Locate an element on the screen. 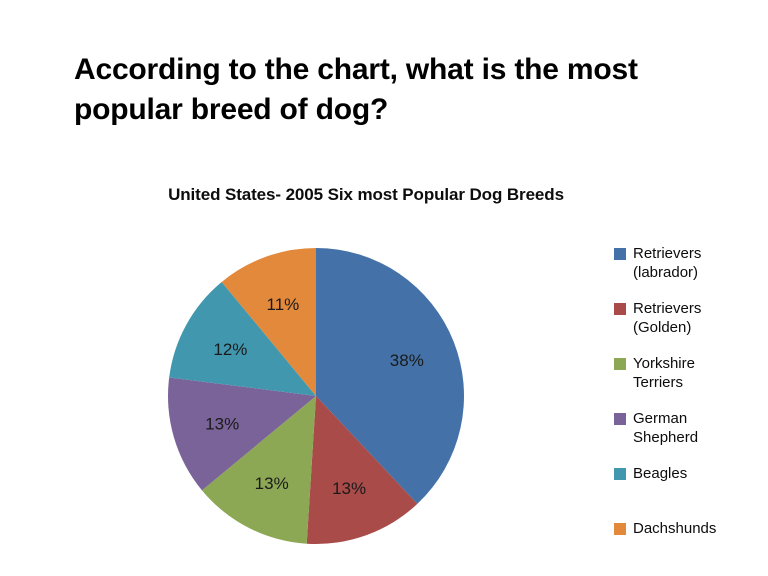  legend-item: Yorkshire Terriers is located at coordinates (691, 381).